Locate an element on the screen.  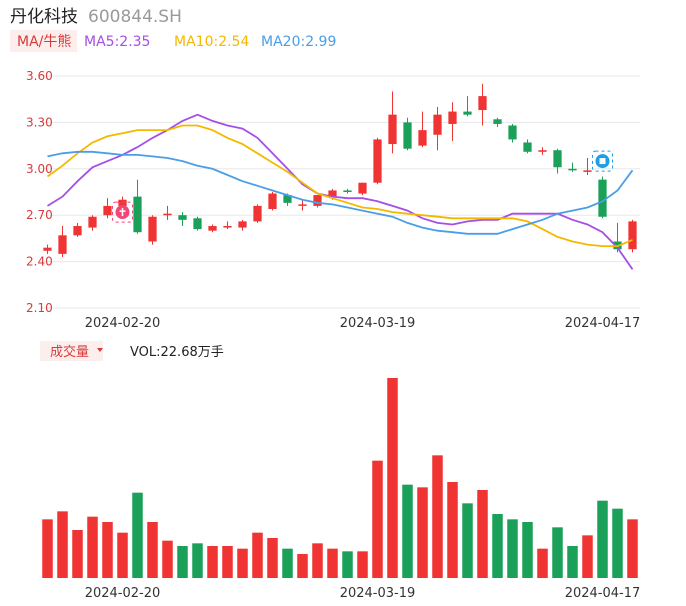
x-tick-label: 2024-02-20 is located at coordinates (123, 593).